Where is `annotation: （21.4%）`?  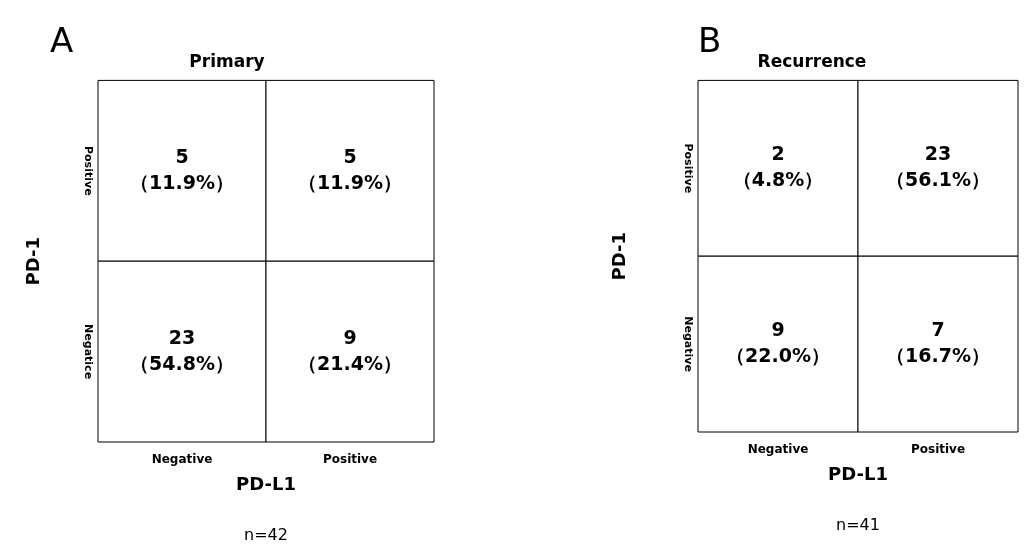
annotation: （21.4%） is located at coordinates (350, 362).